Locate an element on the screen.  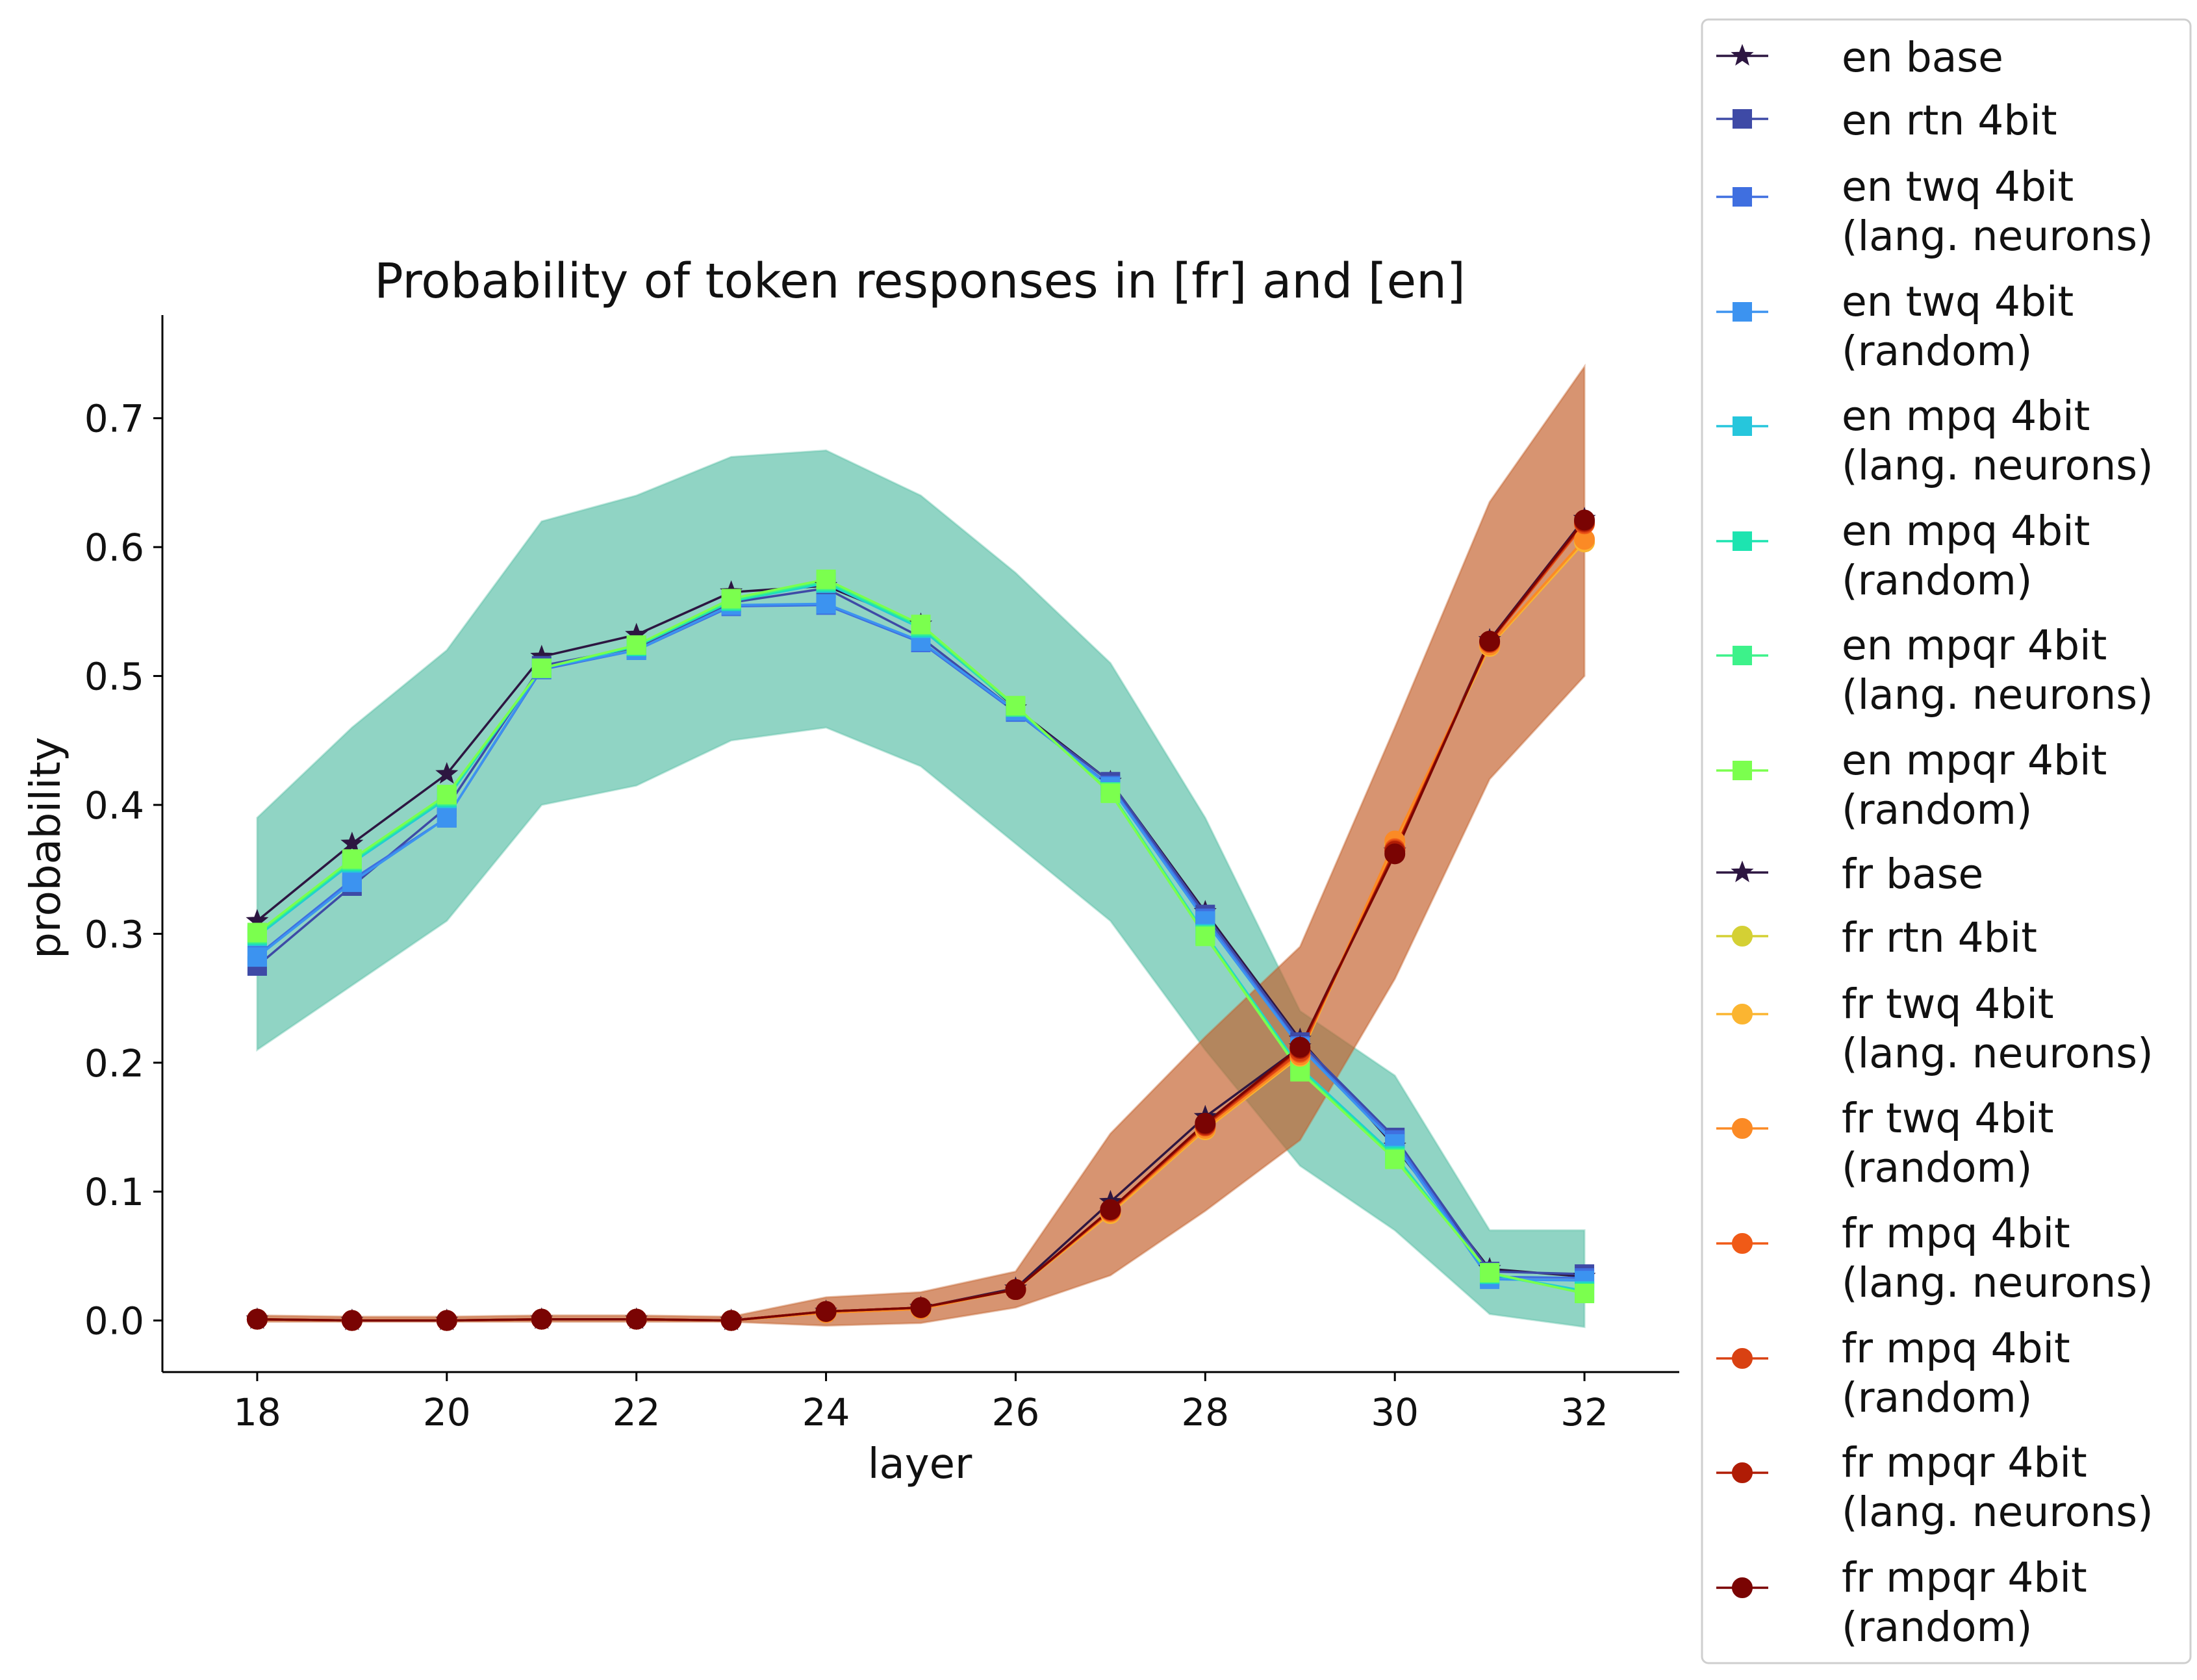
legend-marker-en-twq-4bit-lang-neurons is located at coordinates (1742, 197).